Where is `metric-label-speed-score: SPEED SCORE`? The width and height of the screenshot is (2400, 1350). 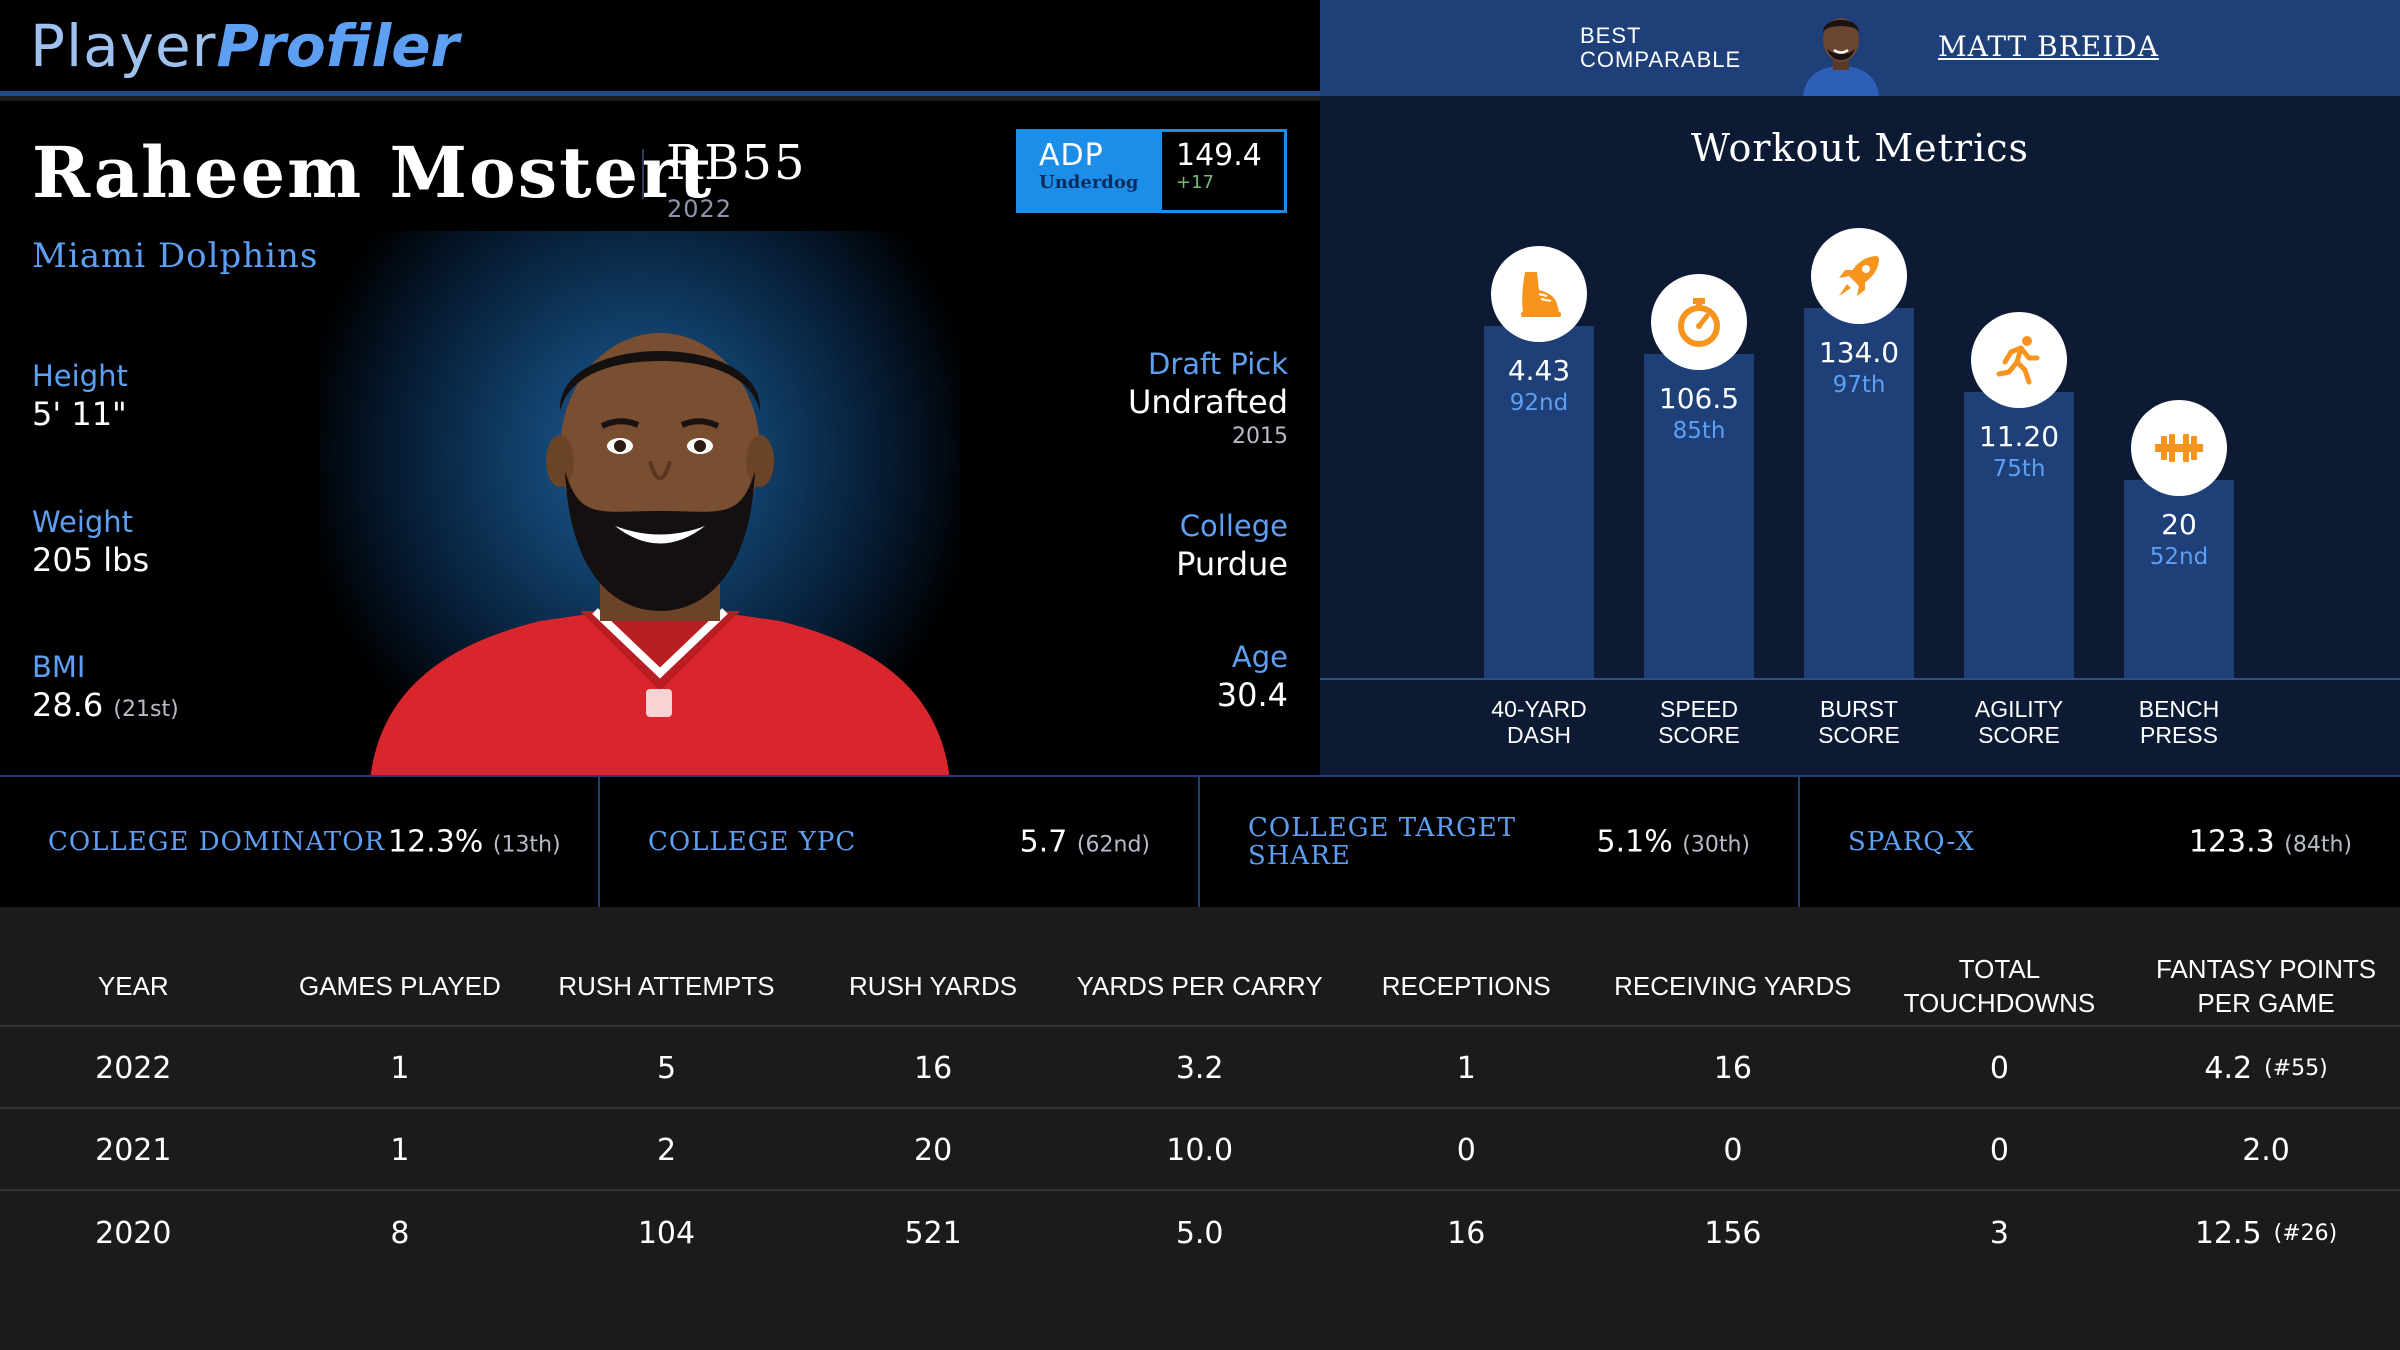 metric-label-speed-score: SPEED SCORE is located at coordinates (1699, 722).